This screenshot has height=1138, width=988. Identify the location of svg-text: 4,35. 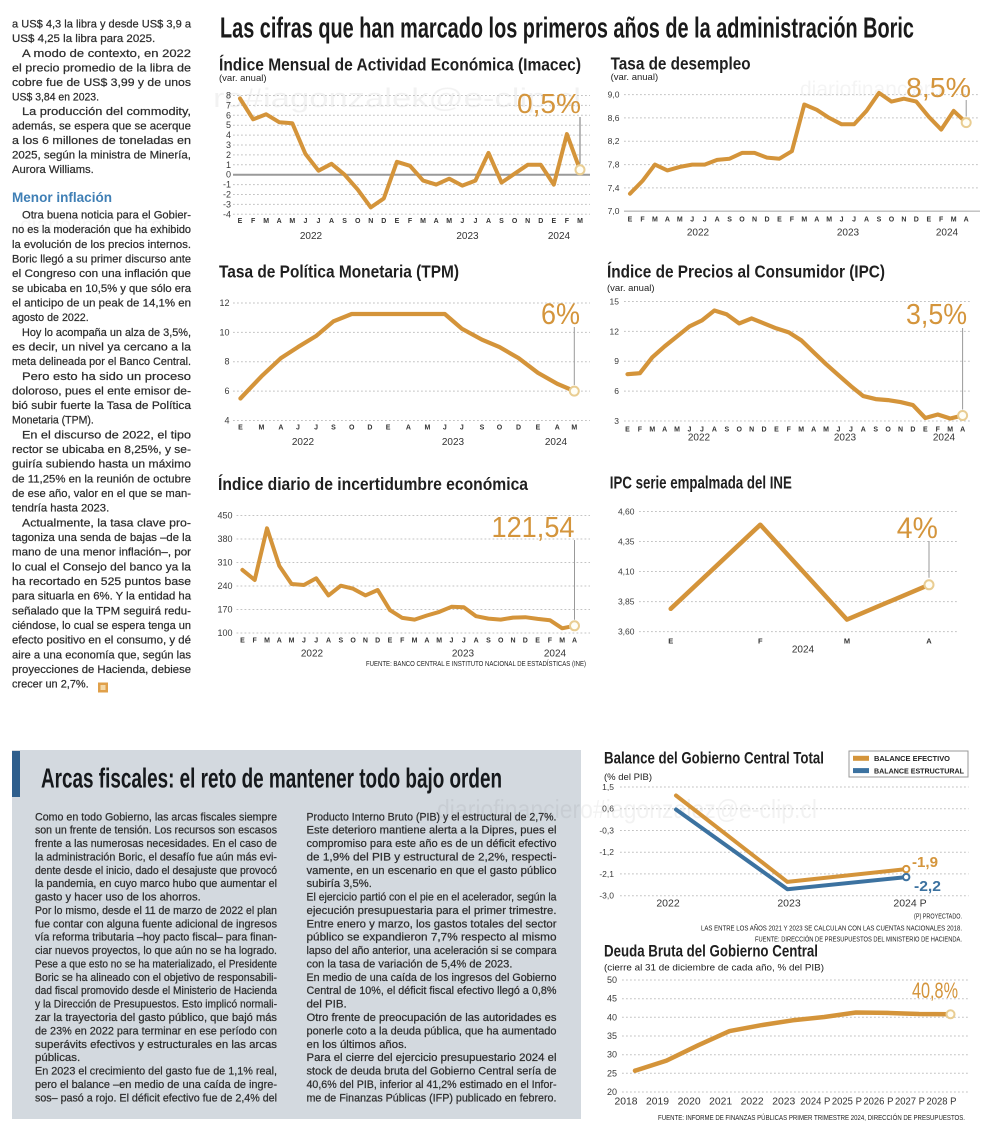
(626, 542).